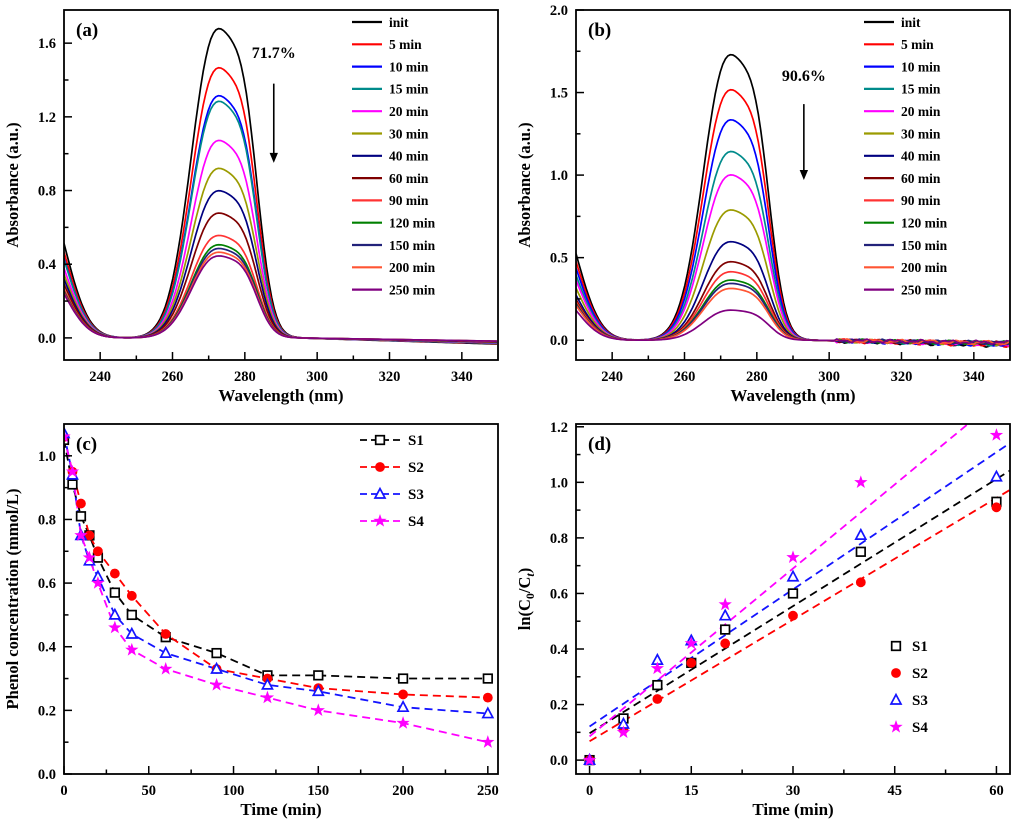 This screenshot has width=1024, height=828. What do you see at coordinates (274, 53) in the screenshot?
I see `degradation-percent-label-a: 71.7%` at bounding box center [274, 53].